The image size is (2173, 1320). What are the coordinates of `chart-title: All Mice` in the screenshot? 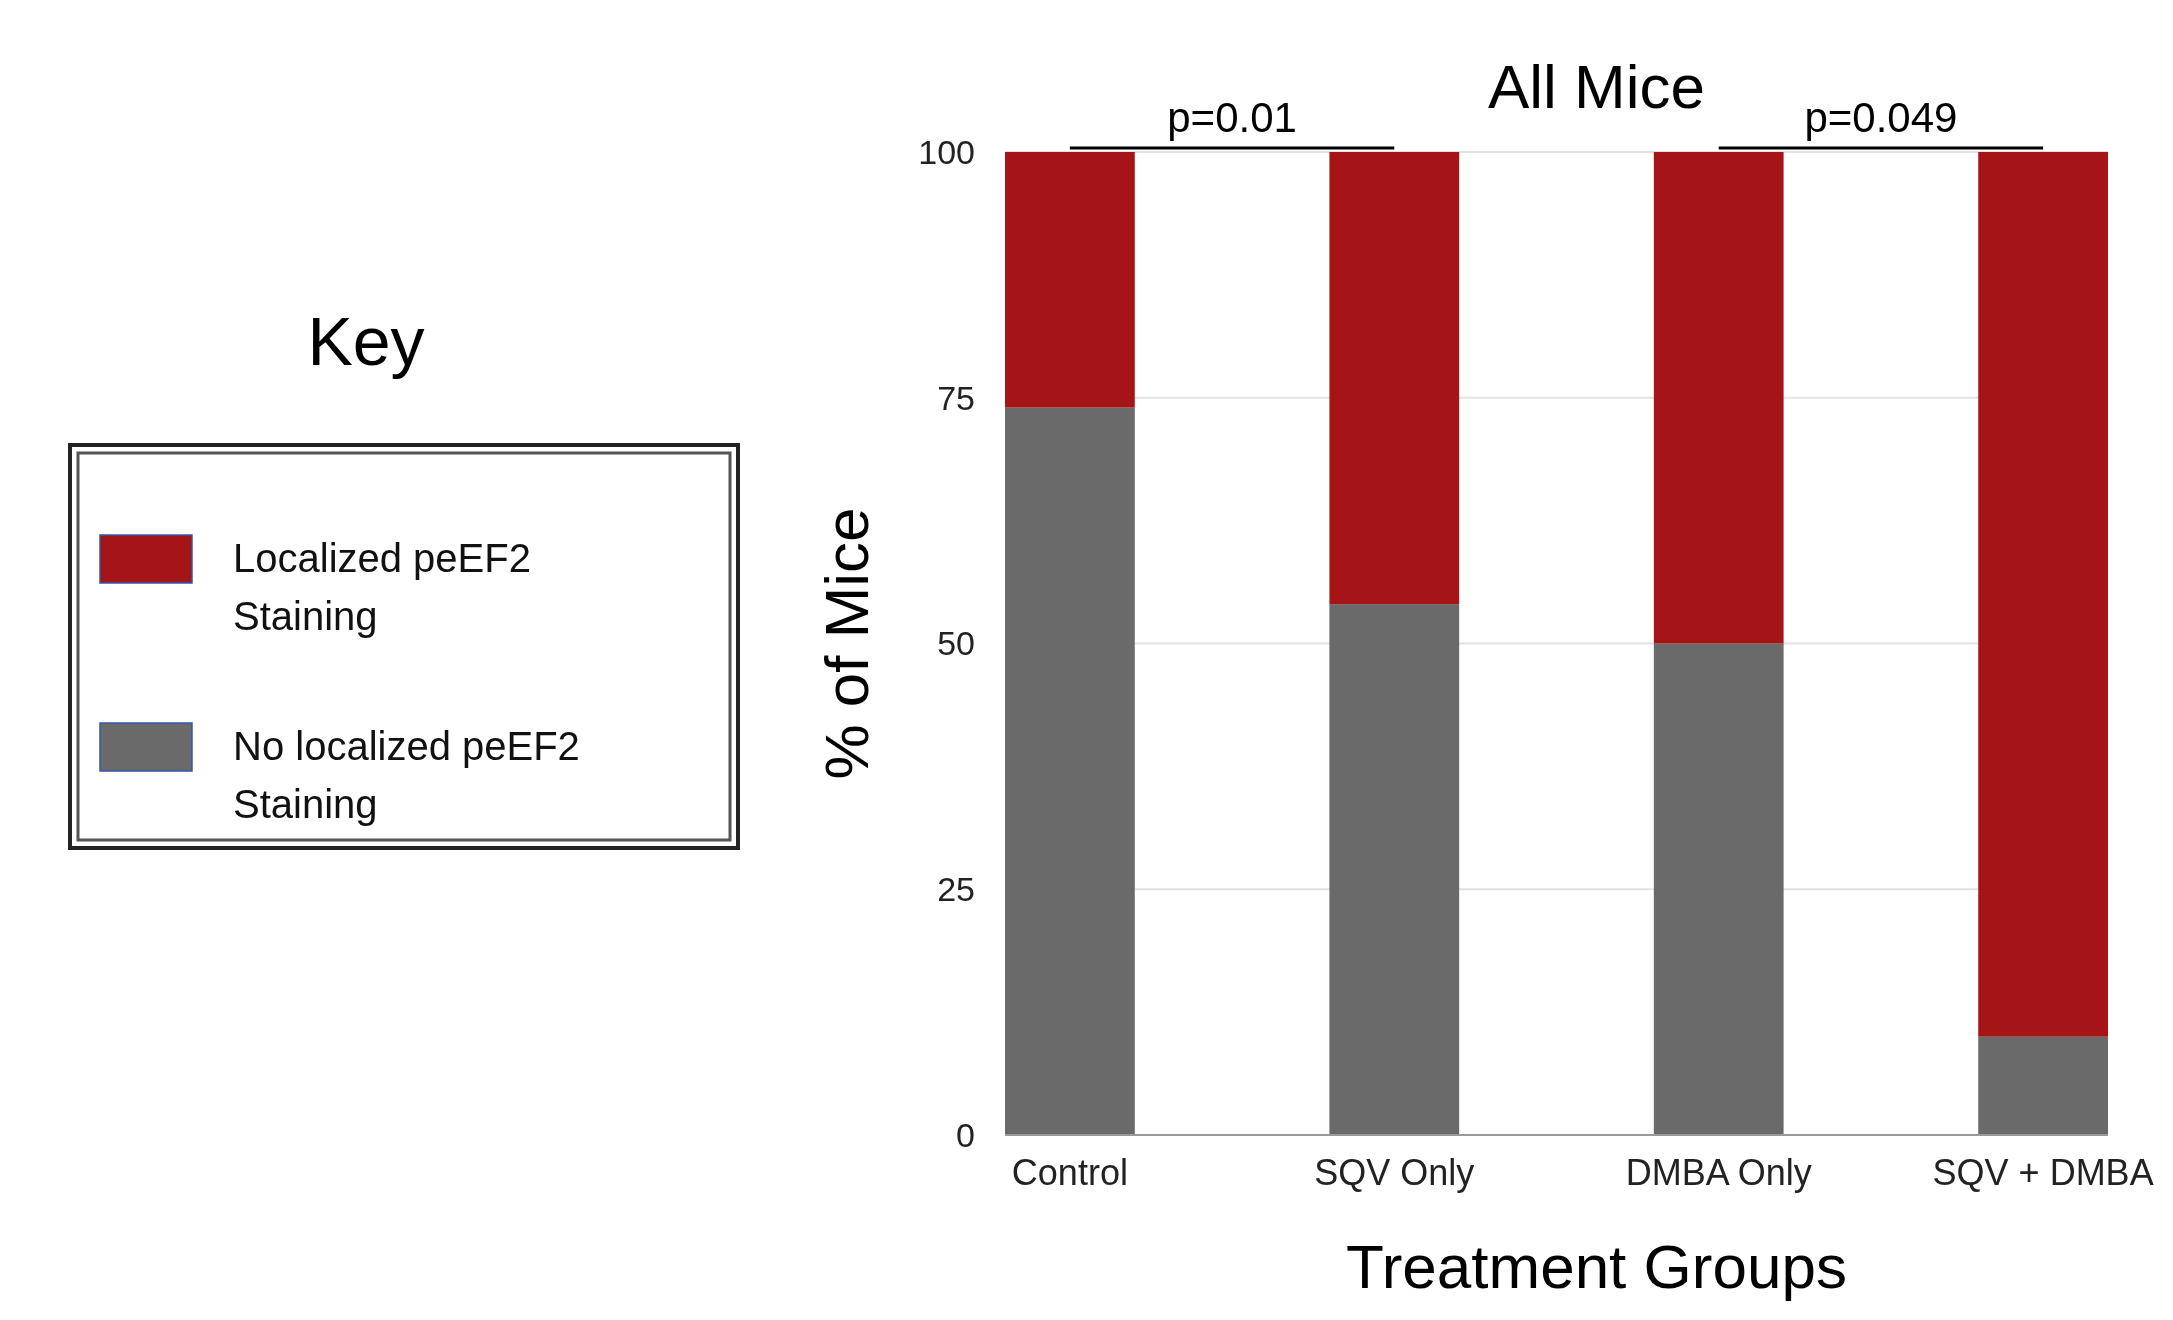 It's located at (1596, 86).